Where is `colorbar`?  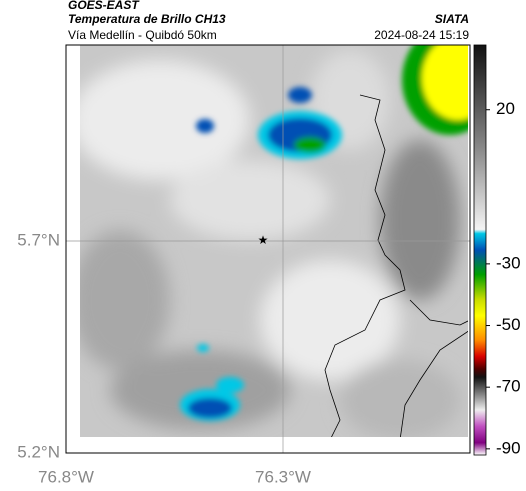 colorbar is located at coordinates (480, 250).